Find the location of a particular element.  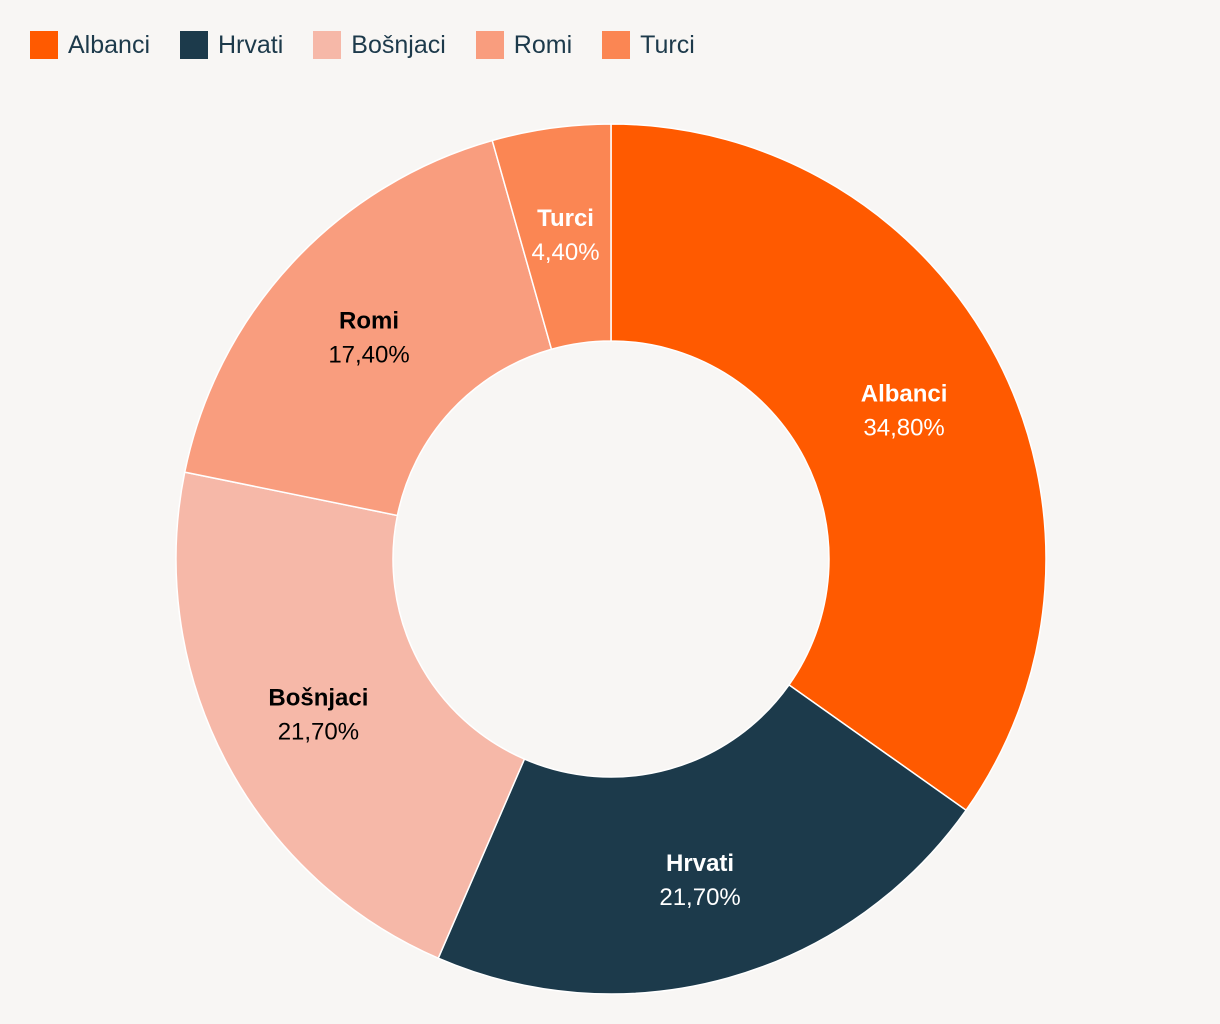

legend-label-romi: Romi is located at coordinates (543, 45).